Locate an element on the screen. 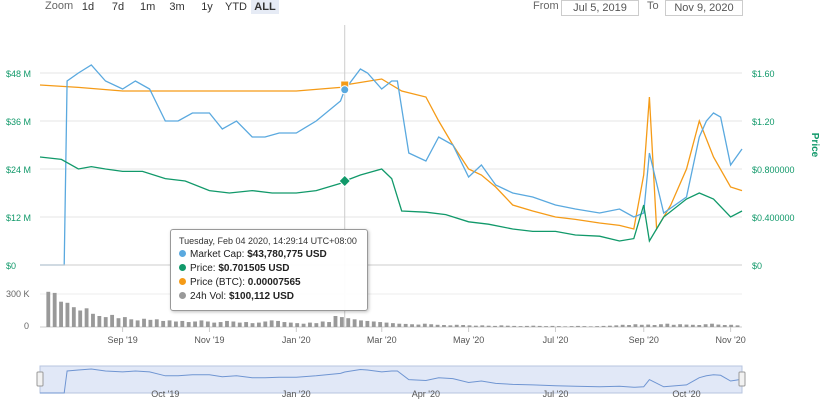 The height and width of the screenshot is (400, 830). x-tick-label: Mar '20 is located at coordinates (382, 340).